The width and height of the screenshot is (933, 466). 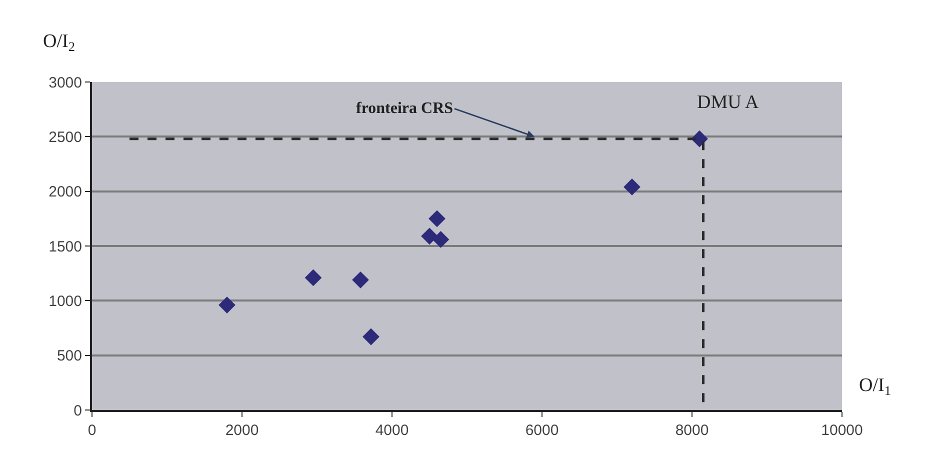 What do you see at coordinates (65, 83) in the screenshot?
I see `y-tick-label: 3000` at bounding box center [65, 83].